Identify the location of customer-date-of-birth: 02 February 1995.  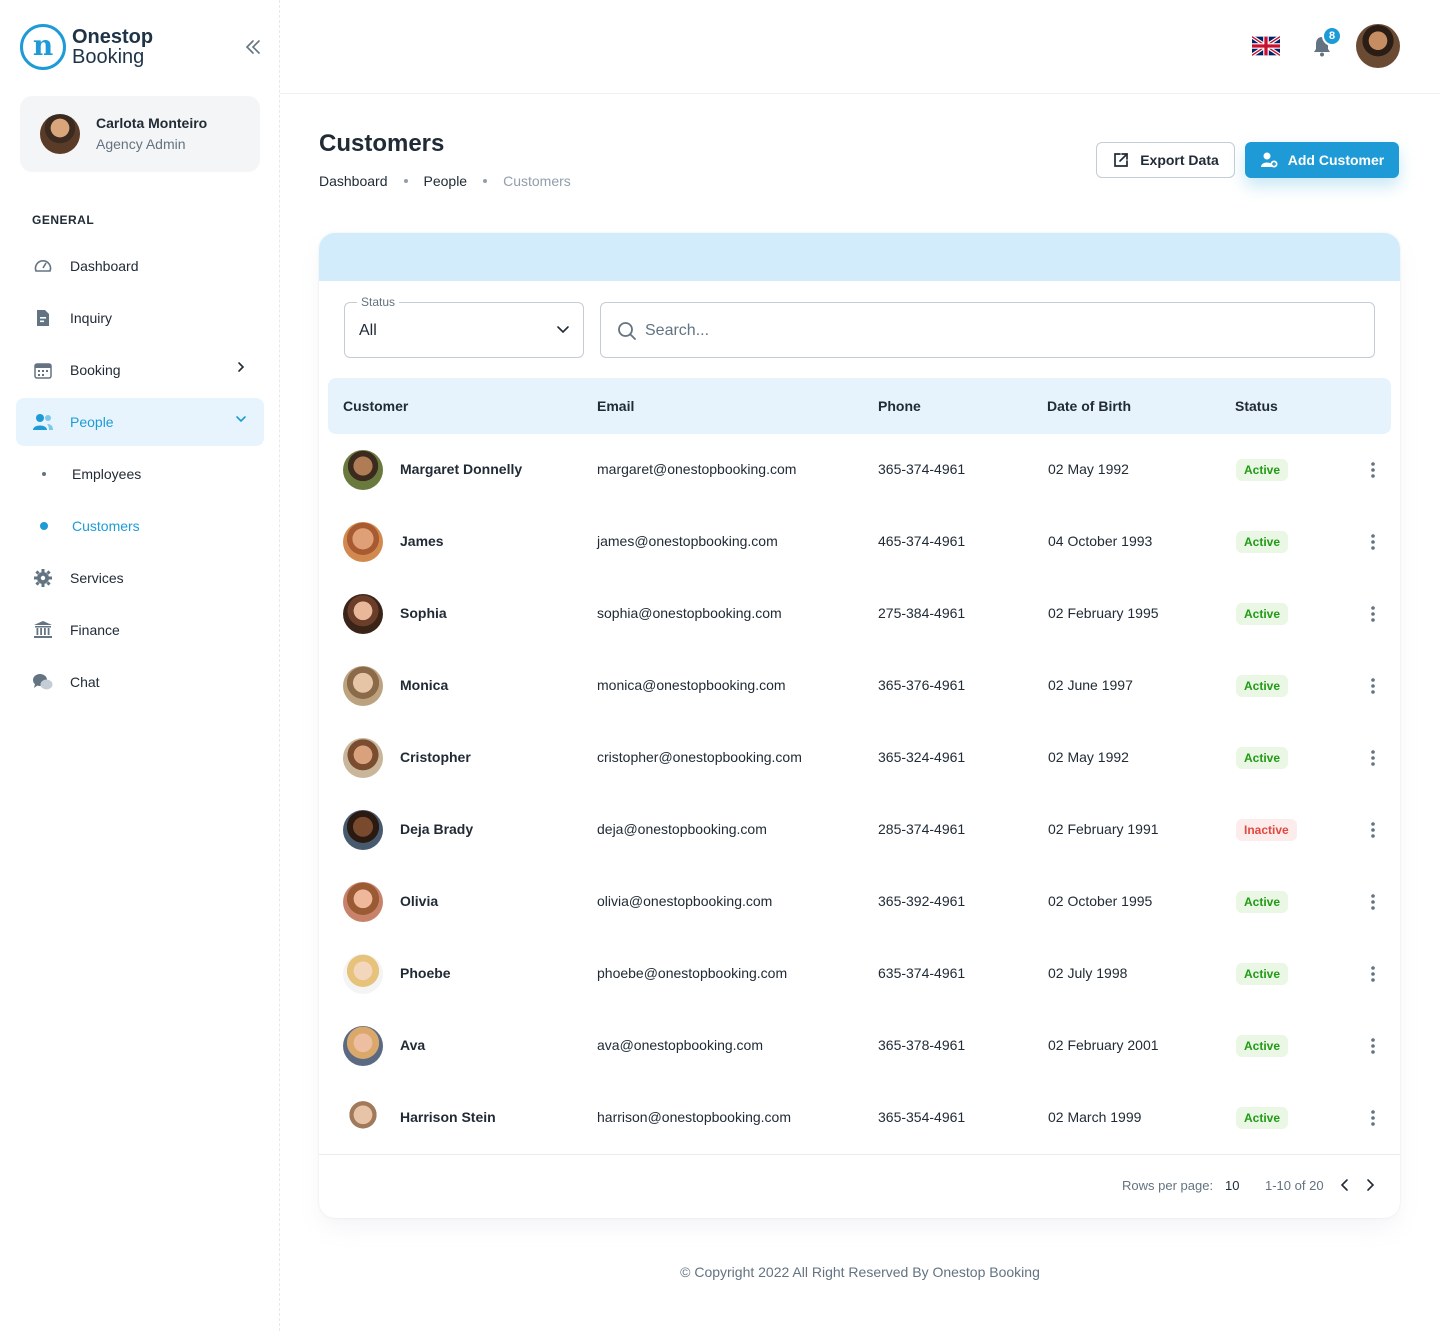
(1103, 613).